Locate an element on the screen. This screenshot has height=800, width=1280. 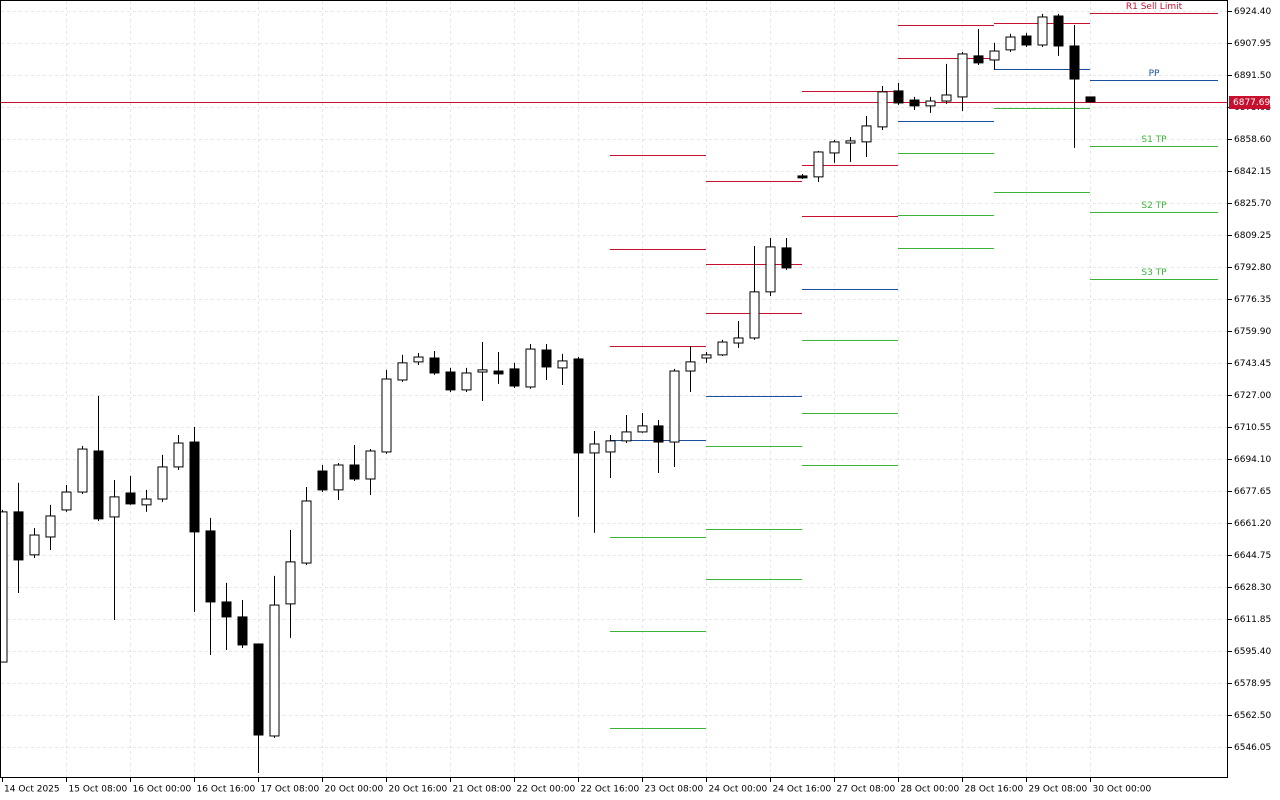
x-tick-label: 28 Oct 16:00 is located at coordinates (994, 790).